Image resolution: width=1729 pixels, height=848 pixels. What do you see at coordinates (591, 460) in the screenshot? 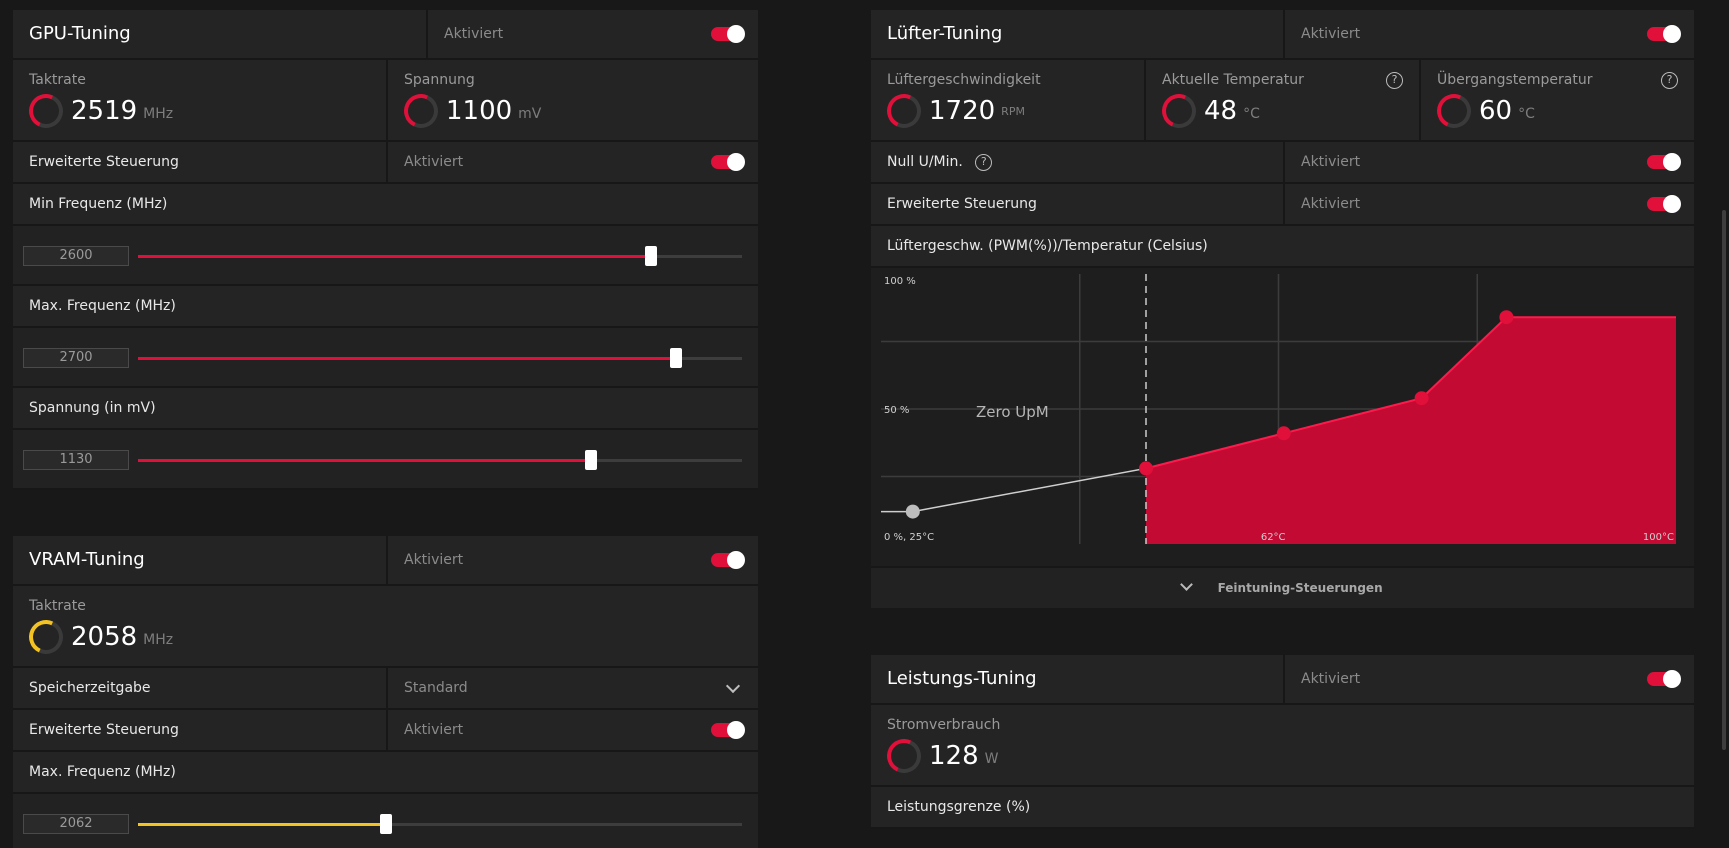
I see `gpu-voltage-thumb` at bounding box center [591, 460].